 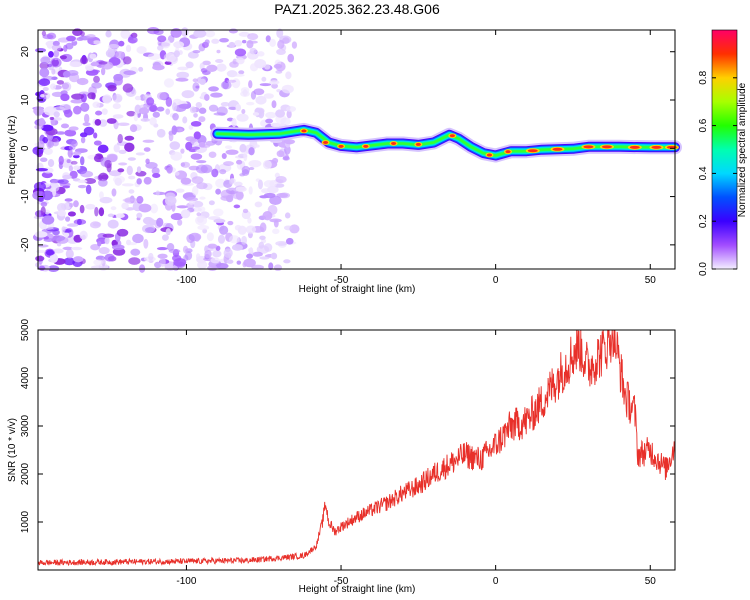 I want to click on colorbar-frame, so click(x=724, y=149).